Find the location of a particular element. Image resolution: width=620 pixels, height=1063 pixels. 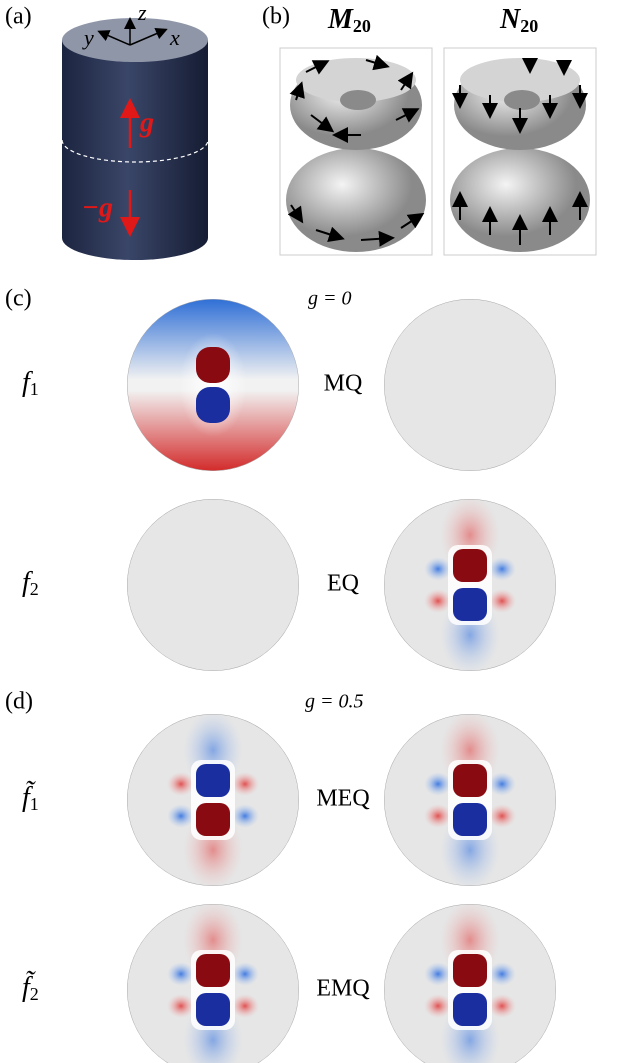

mode-type: MQ is located at coordinates (343, 384).